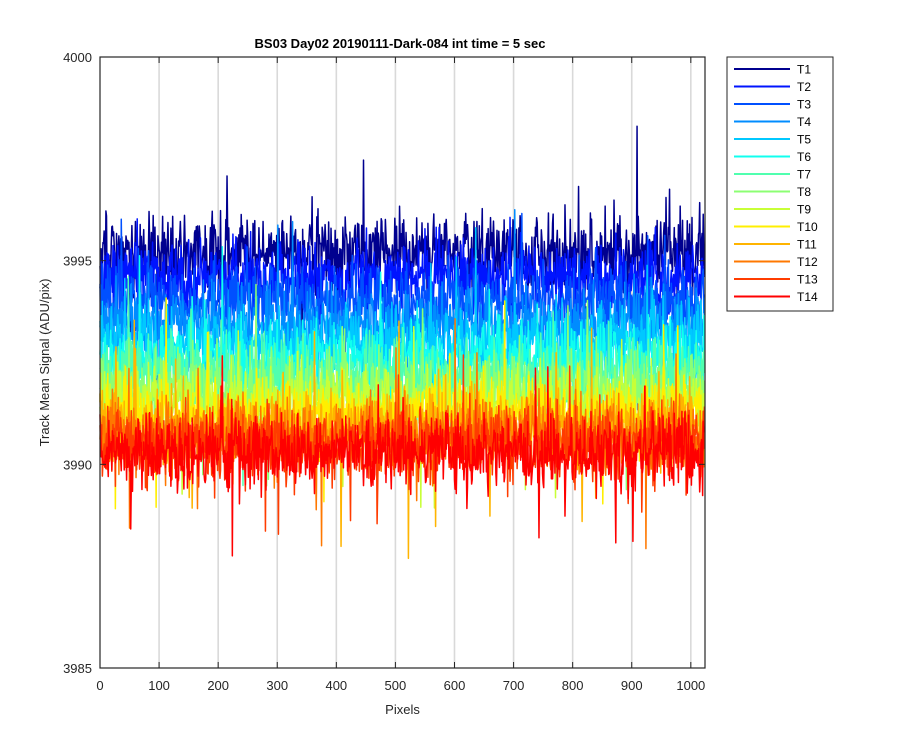 The image size is (900, 755). I want to click on x-tick-label: 200, so click(218, 685).